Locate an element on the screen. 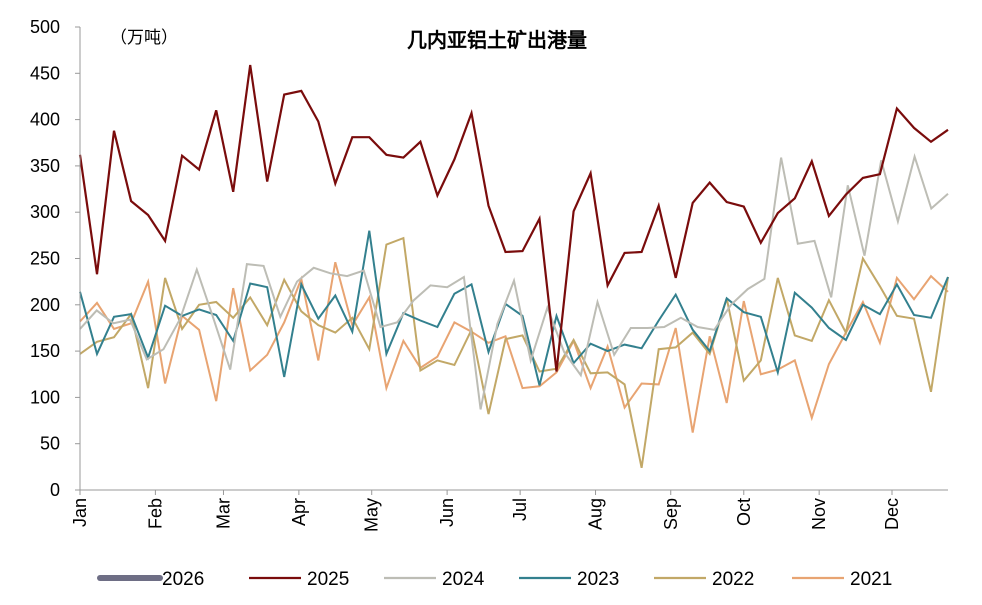  x-tick-label: Apr is located at coordinates (299, 512).